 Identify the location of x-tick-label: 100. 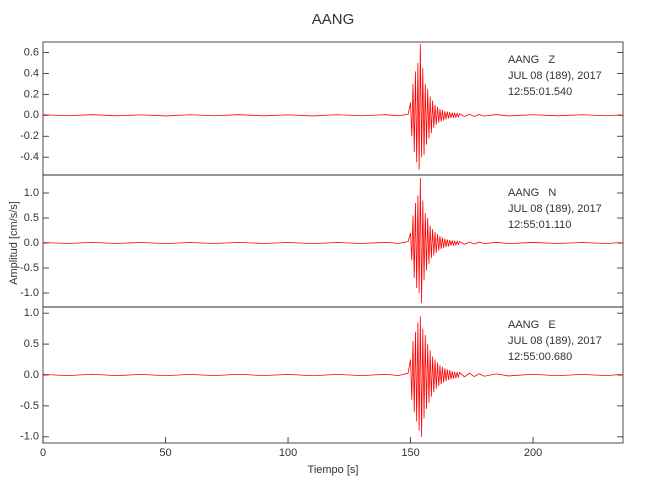
(288, 453).